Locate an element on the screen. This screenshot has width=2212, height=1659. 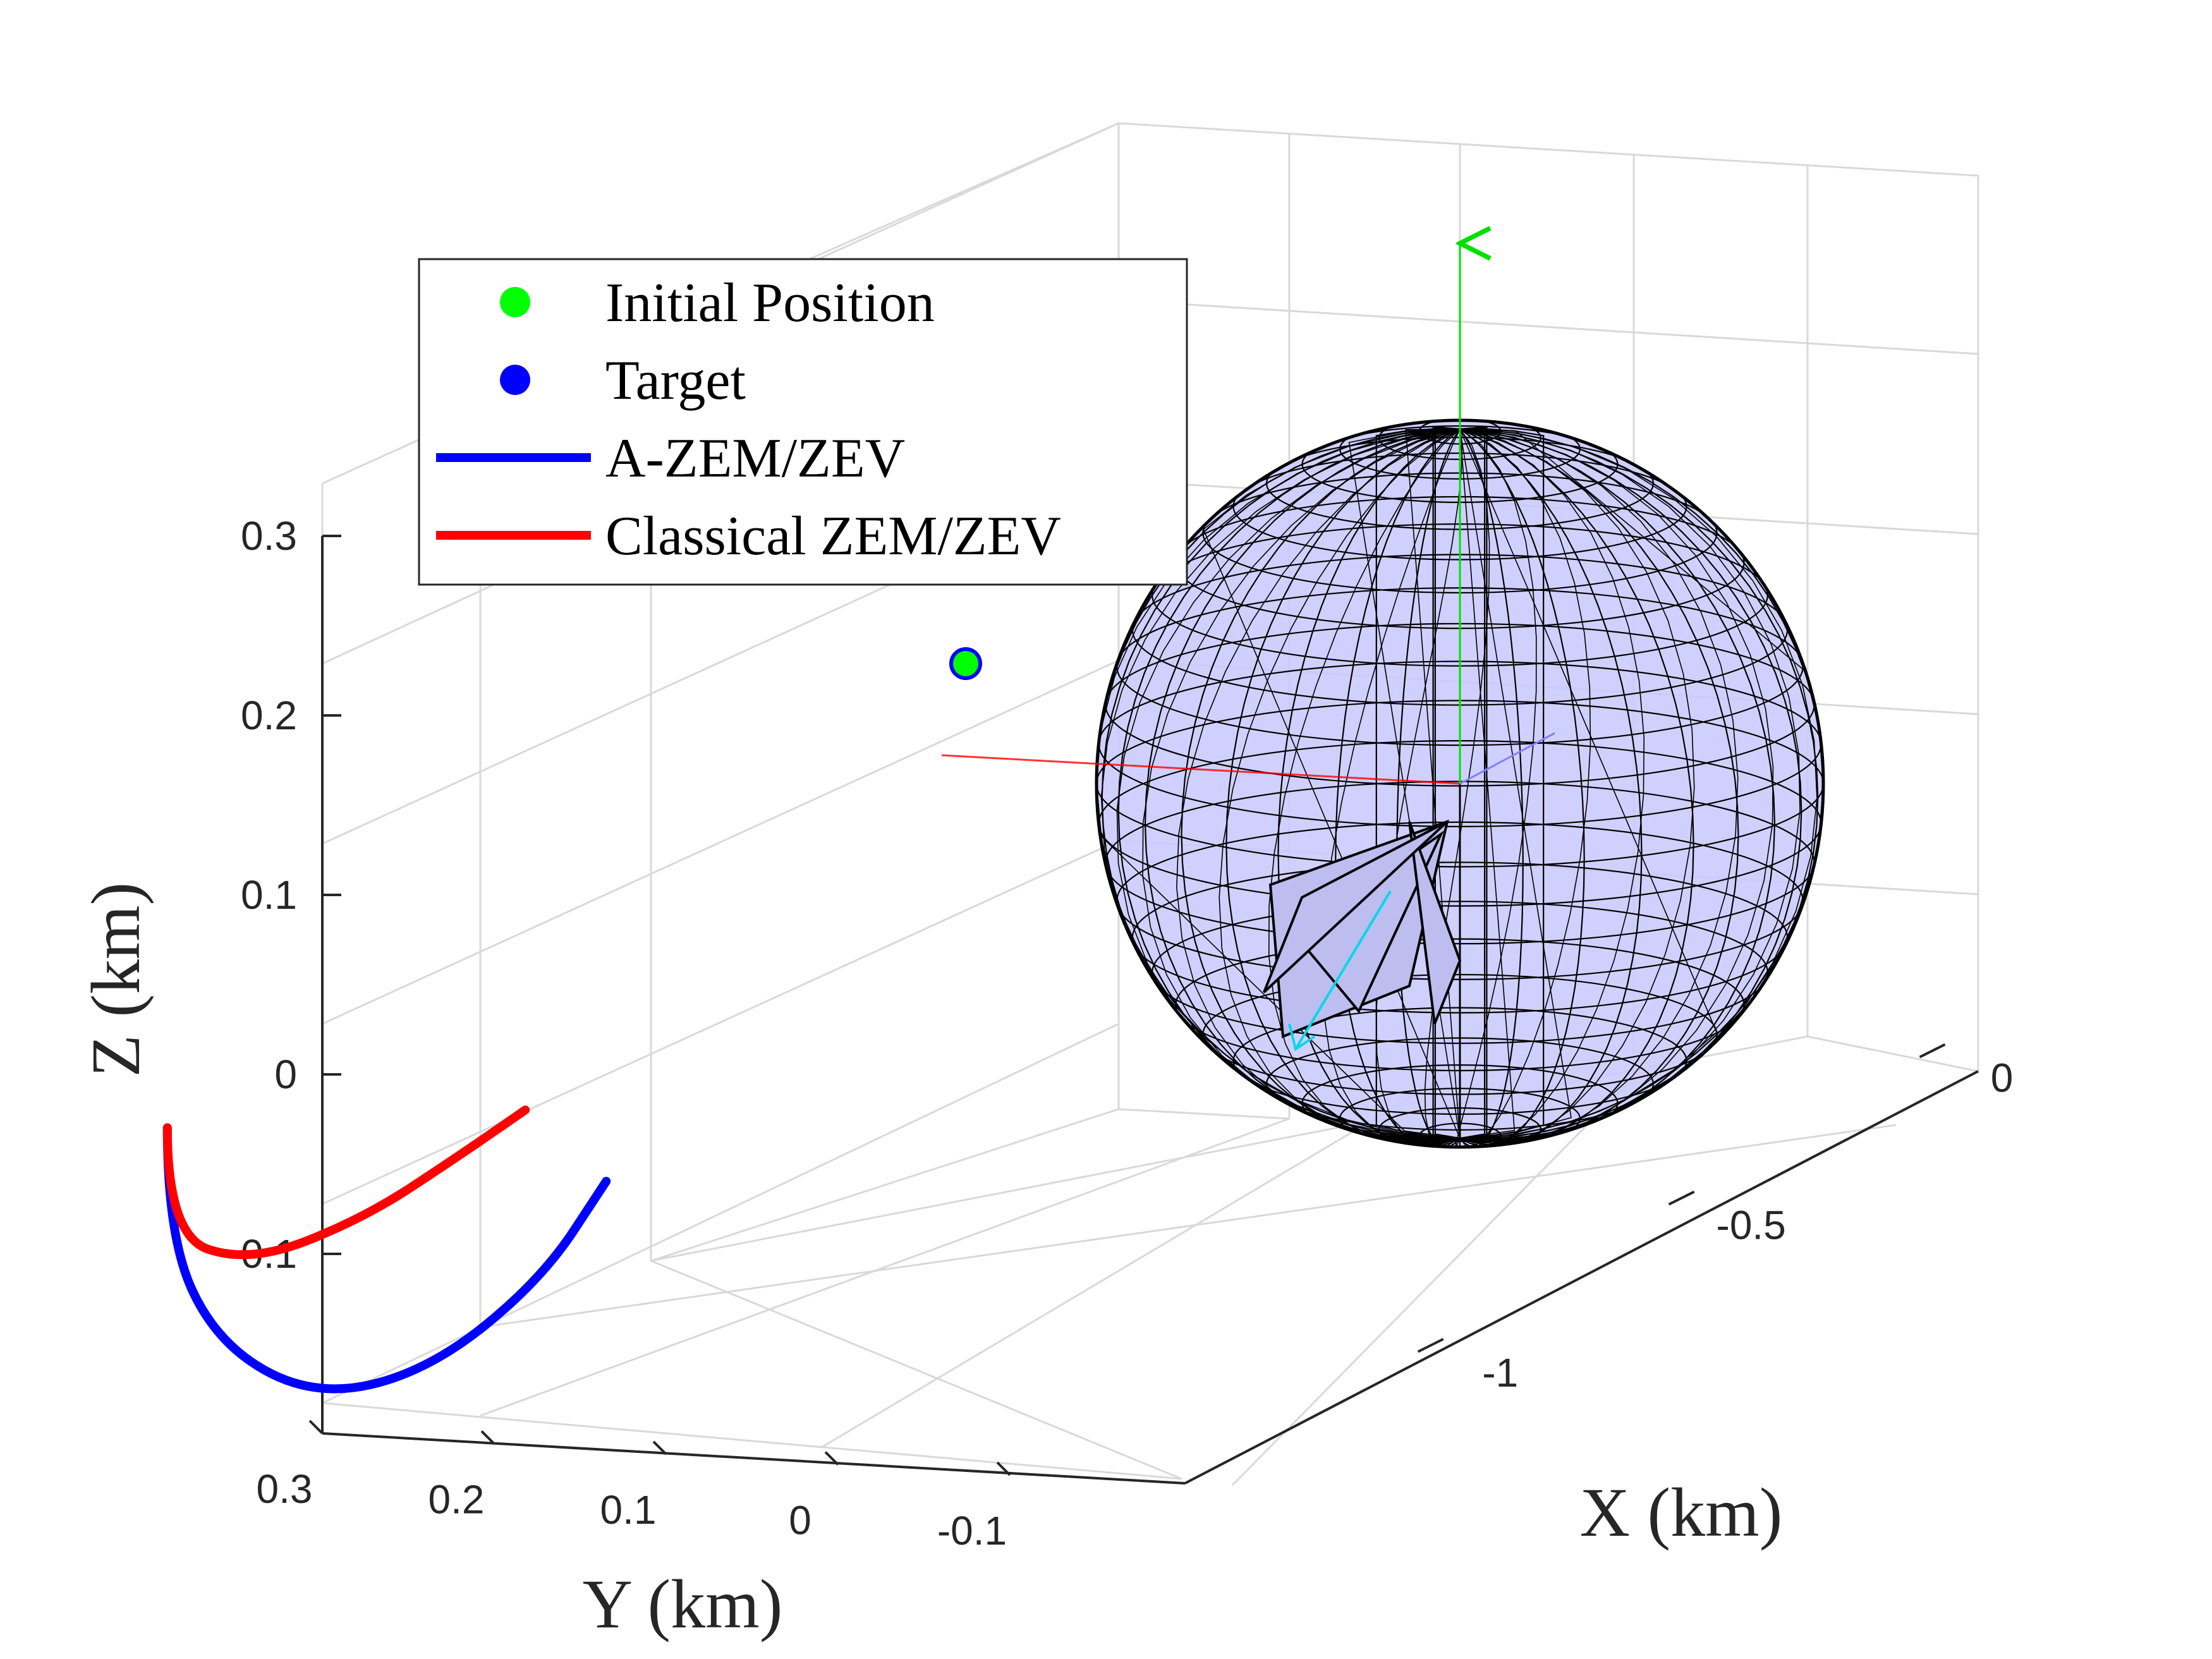
y-axis-line is located at coordinates (754, 1458).